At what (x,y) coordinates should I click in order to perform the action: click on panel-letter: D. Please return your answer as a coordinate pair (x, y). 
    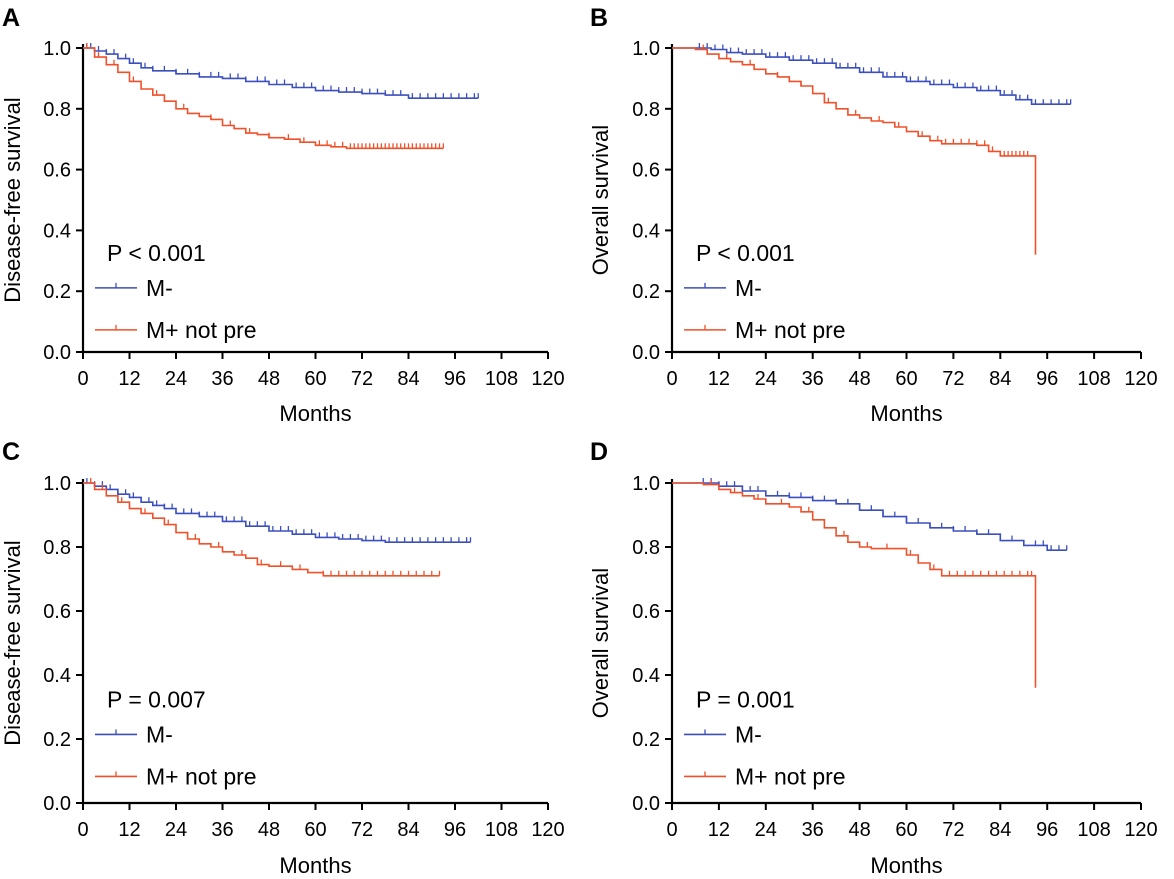
    Looking at the image, I should click on (599, 452).